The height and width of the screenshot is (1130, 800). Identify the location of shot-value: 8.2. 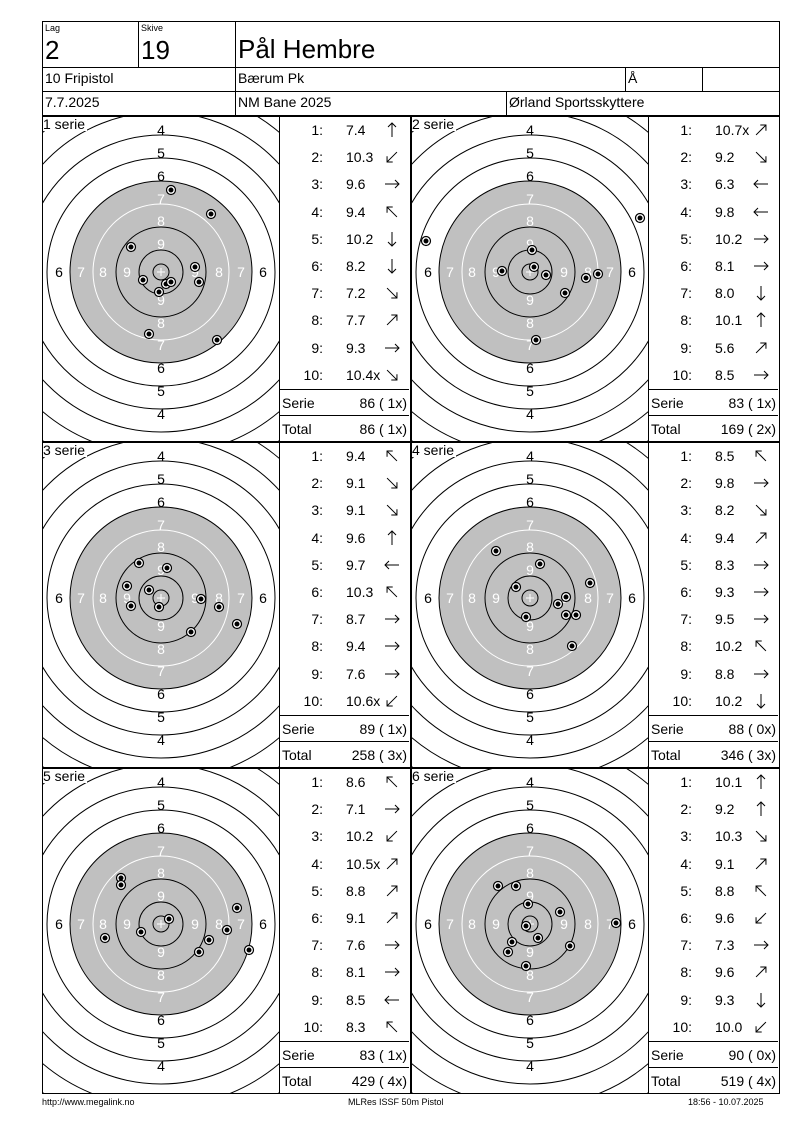
(725, 510).